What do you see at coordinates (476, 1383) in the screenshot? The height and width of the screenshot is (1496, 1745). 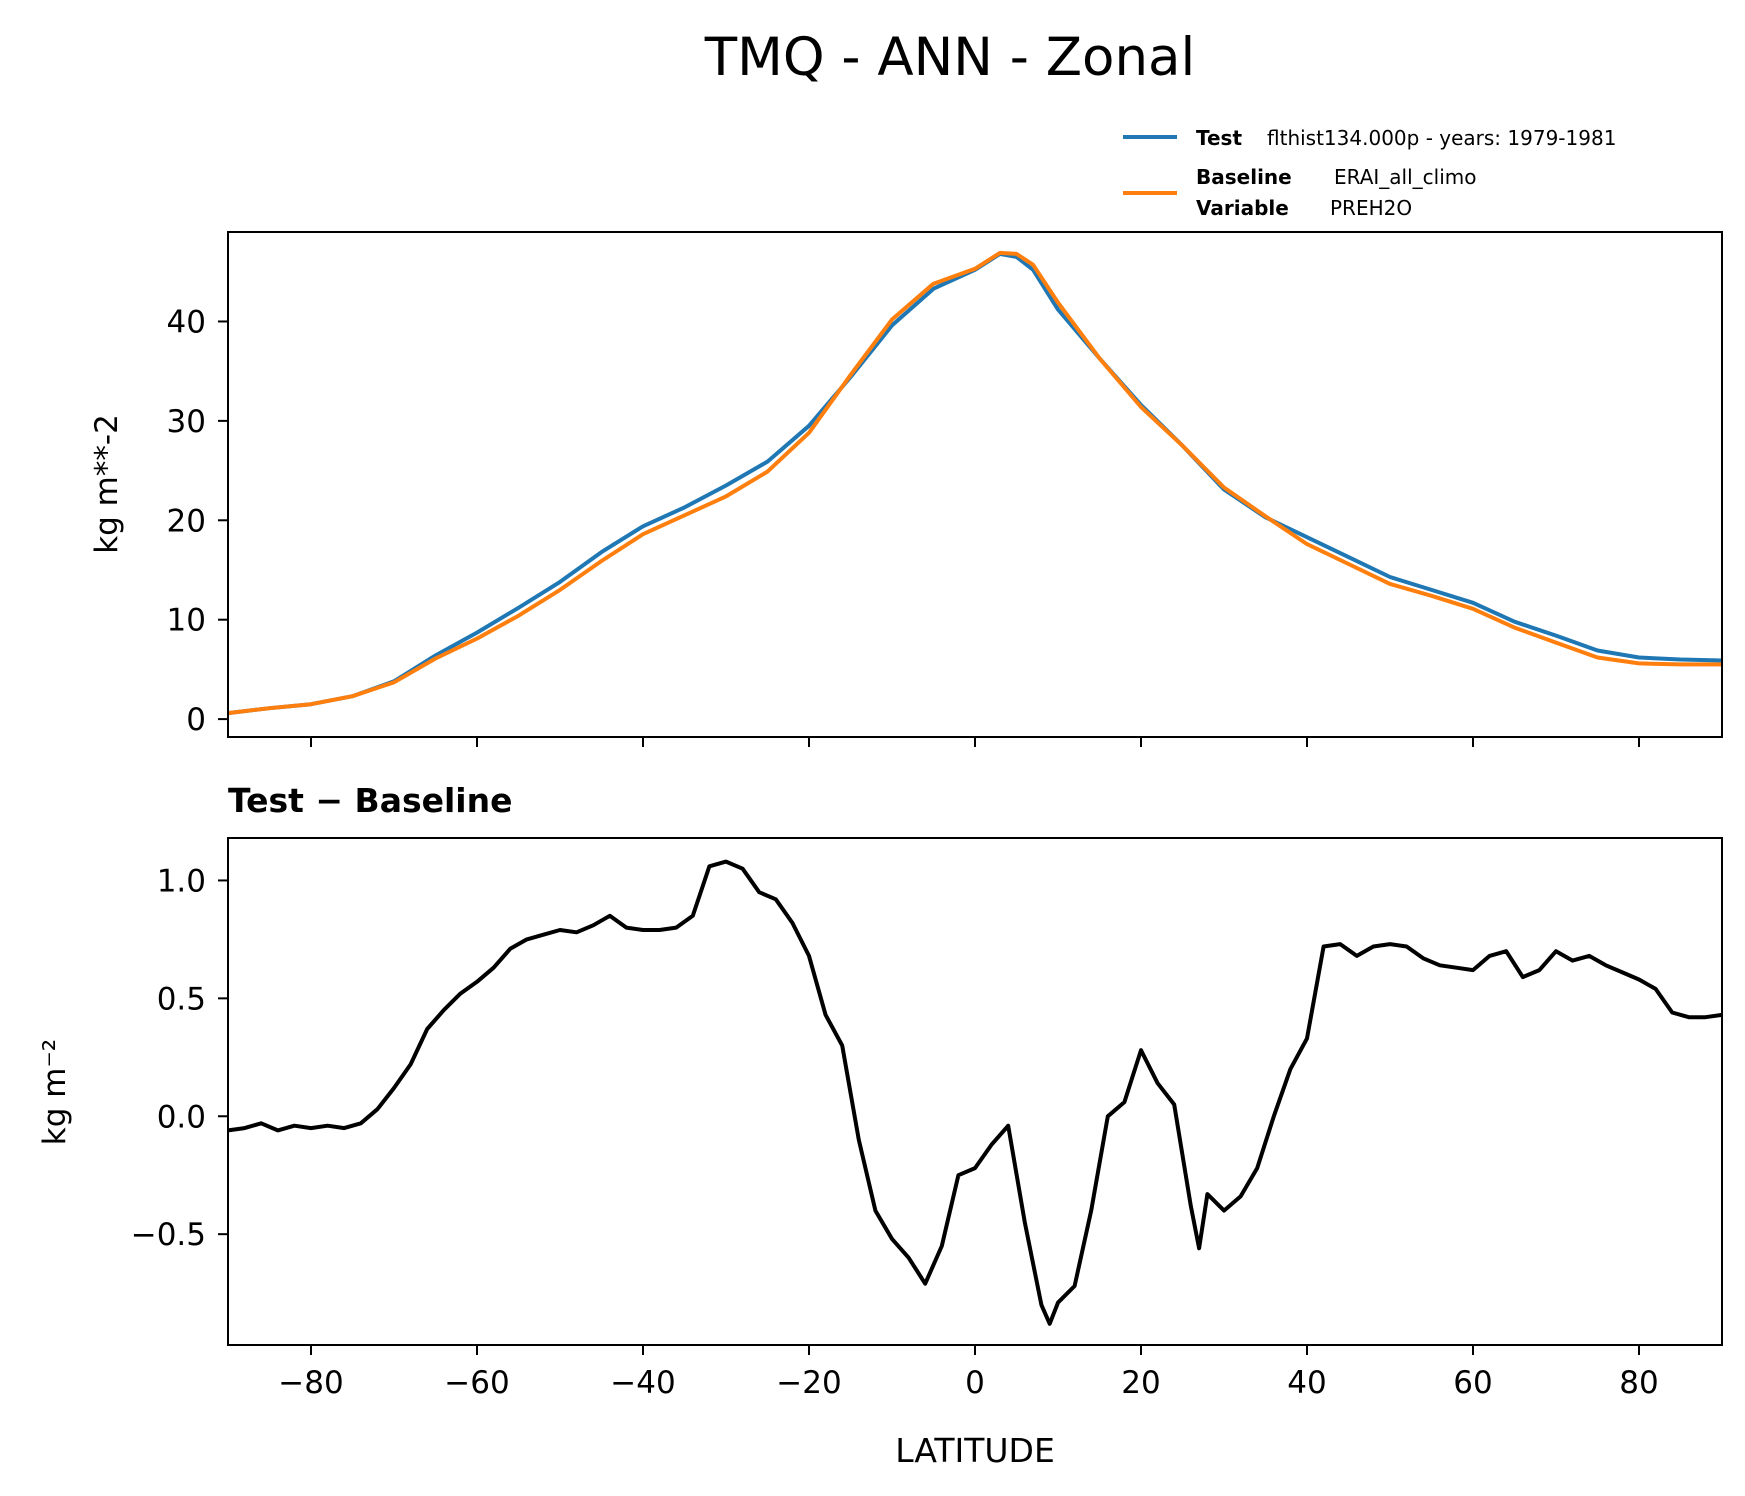 I see `bottom-x-tick-label: −60` at bounding box center [476, 1383].